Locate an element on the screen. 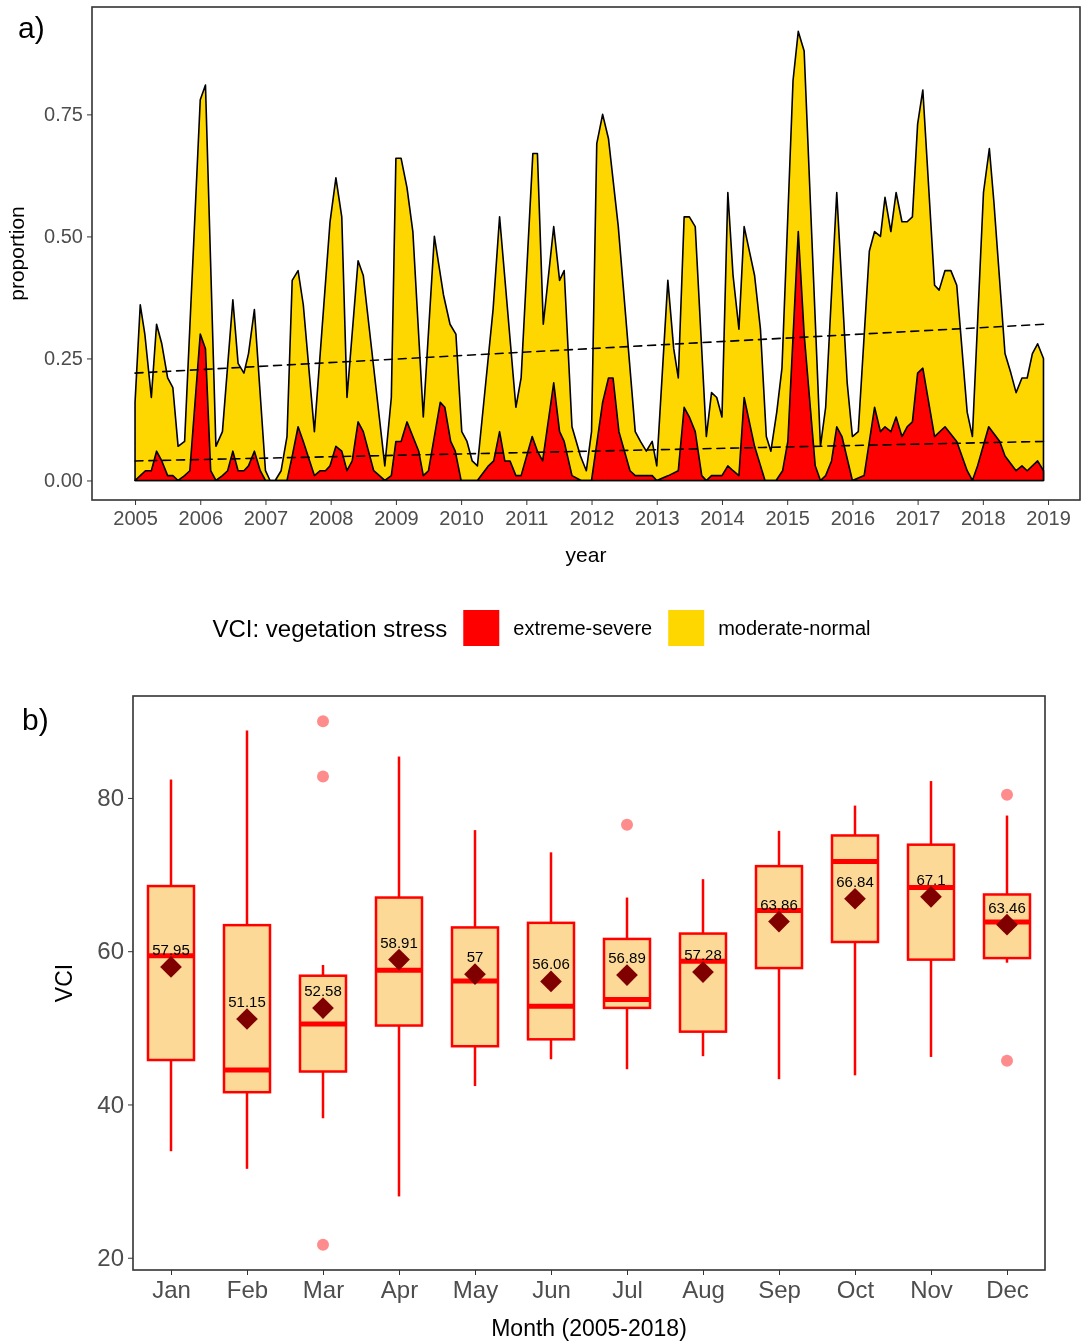 The height and width of the screenshot is (1344, 1083). text: a) is located at coordinates (31, 27).